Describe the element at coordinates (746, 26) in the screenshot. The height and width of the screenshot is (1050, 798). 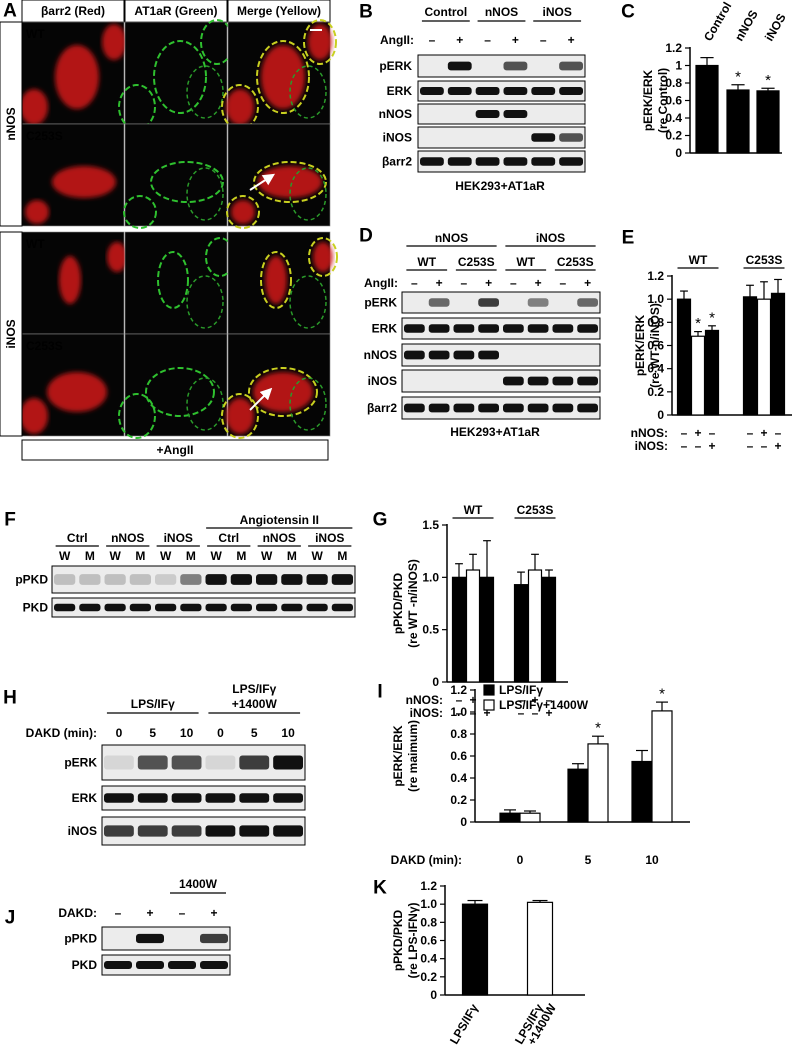
I see `x-tick-label: nNOS` at that location.